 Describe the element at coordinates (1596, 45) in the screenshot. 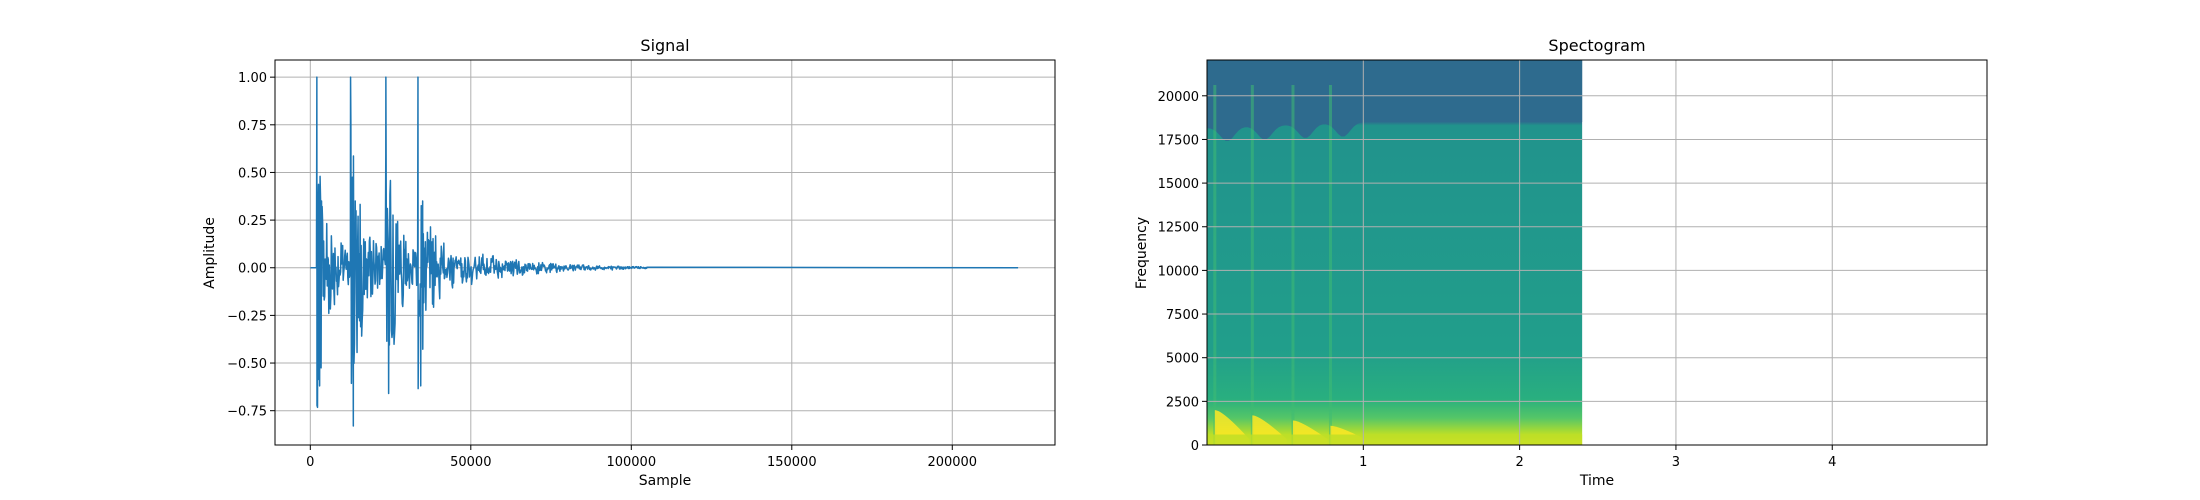

I see `spectrogram-title: Spectogram` at that location.